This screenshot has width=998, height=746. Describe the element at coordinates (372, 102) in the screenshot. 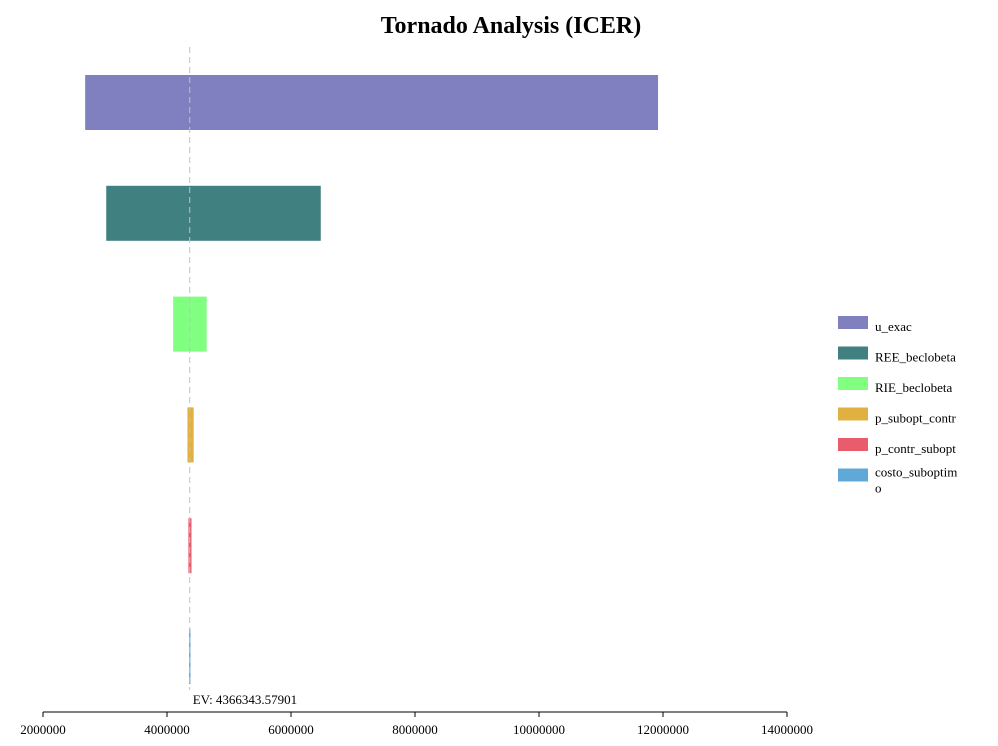

I see `bar-u_exac` at that location.